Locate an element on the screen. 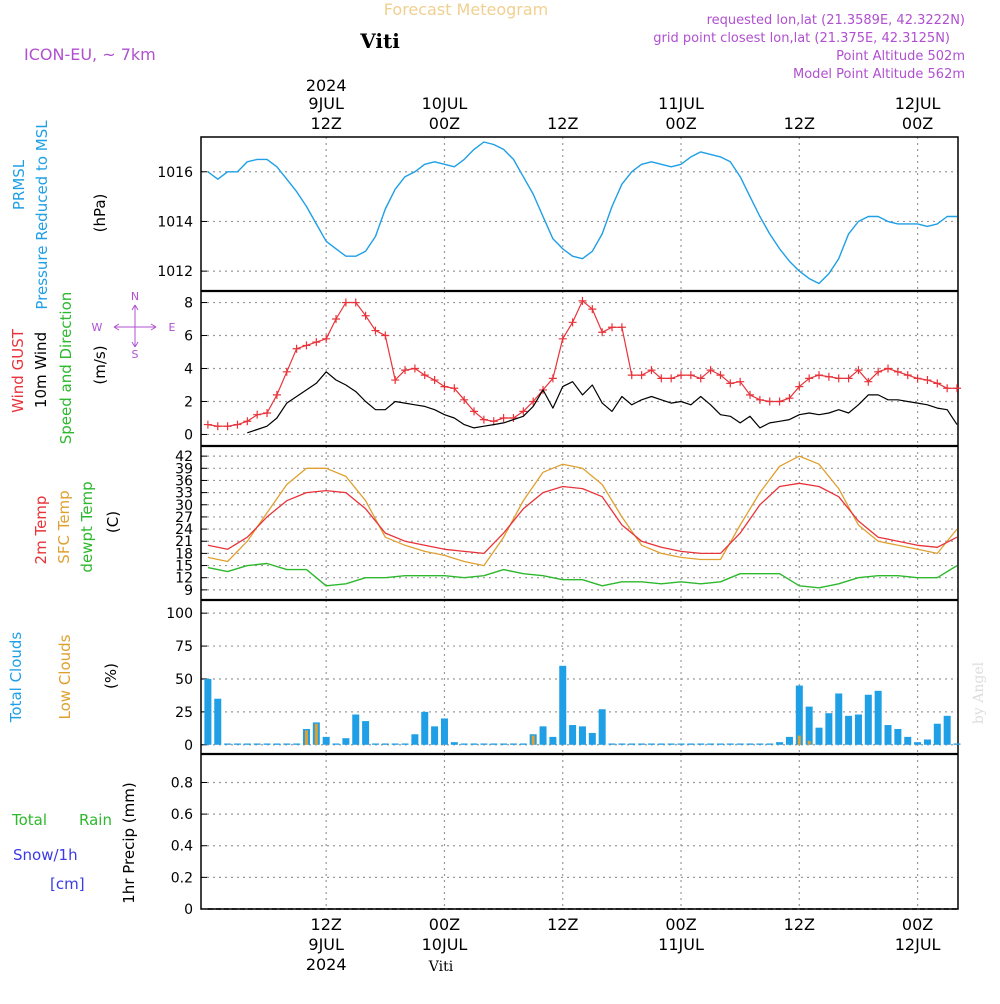 The height and width of the screenshot is (1004, 1000). model-altitude: Model Point Altitude 562m is located at coordinates (879, 74).